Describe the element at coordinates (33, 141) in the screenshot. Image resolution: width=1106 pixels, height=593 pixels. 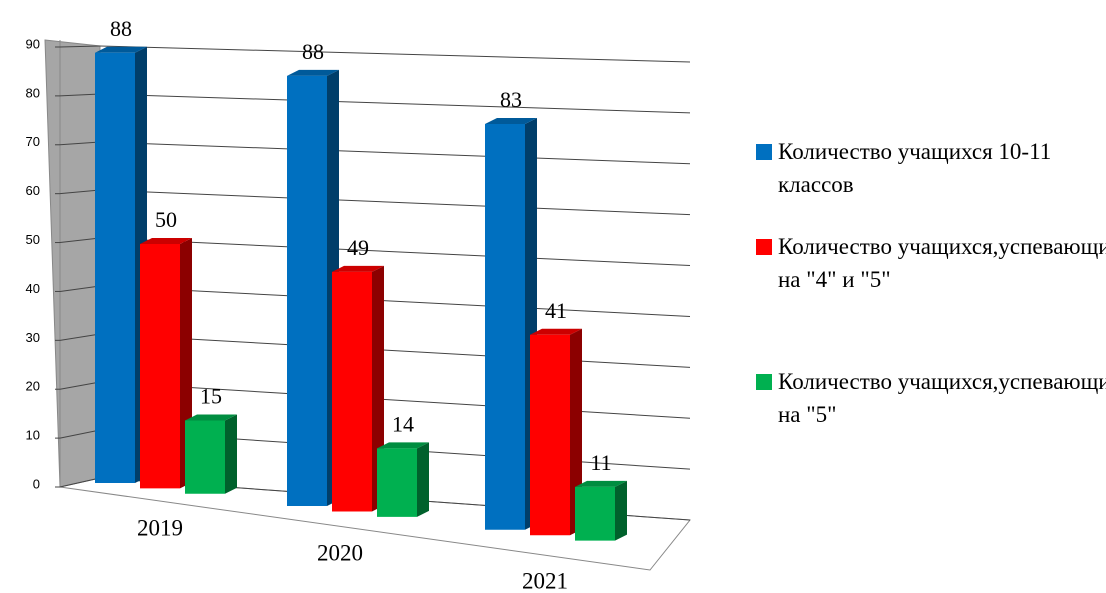
I see `y-tick-label: 70` at that location.